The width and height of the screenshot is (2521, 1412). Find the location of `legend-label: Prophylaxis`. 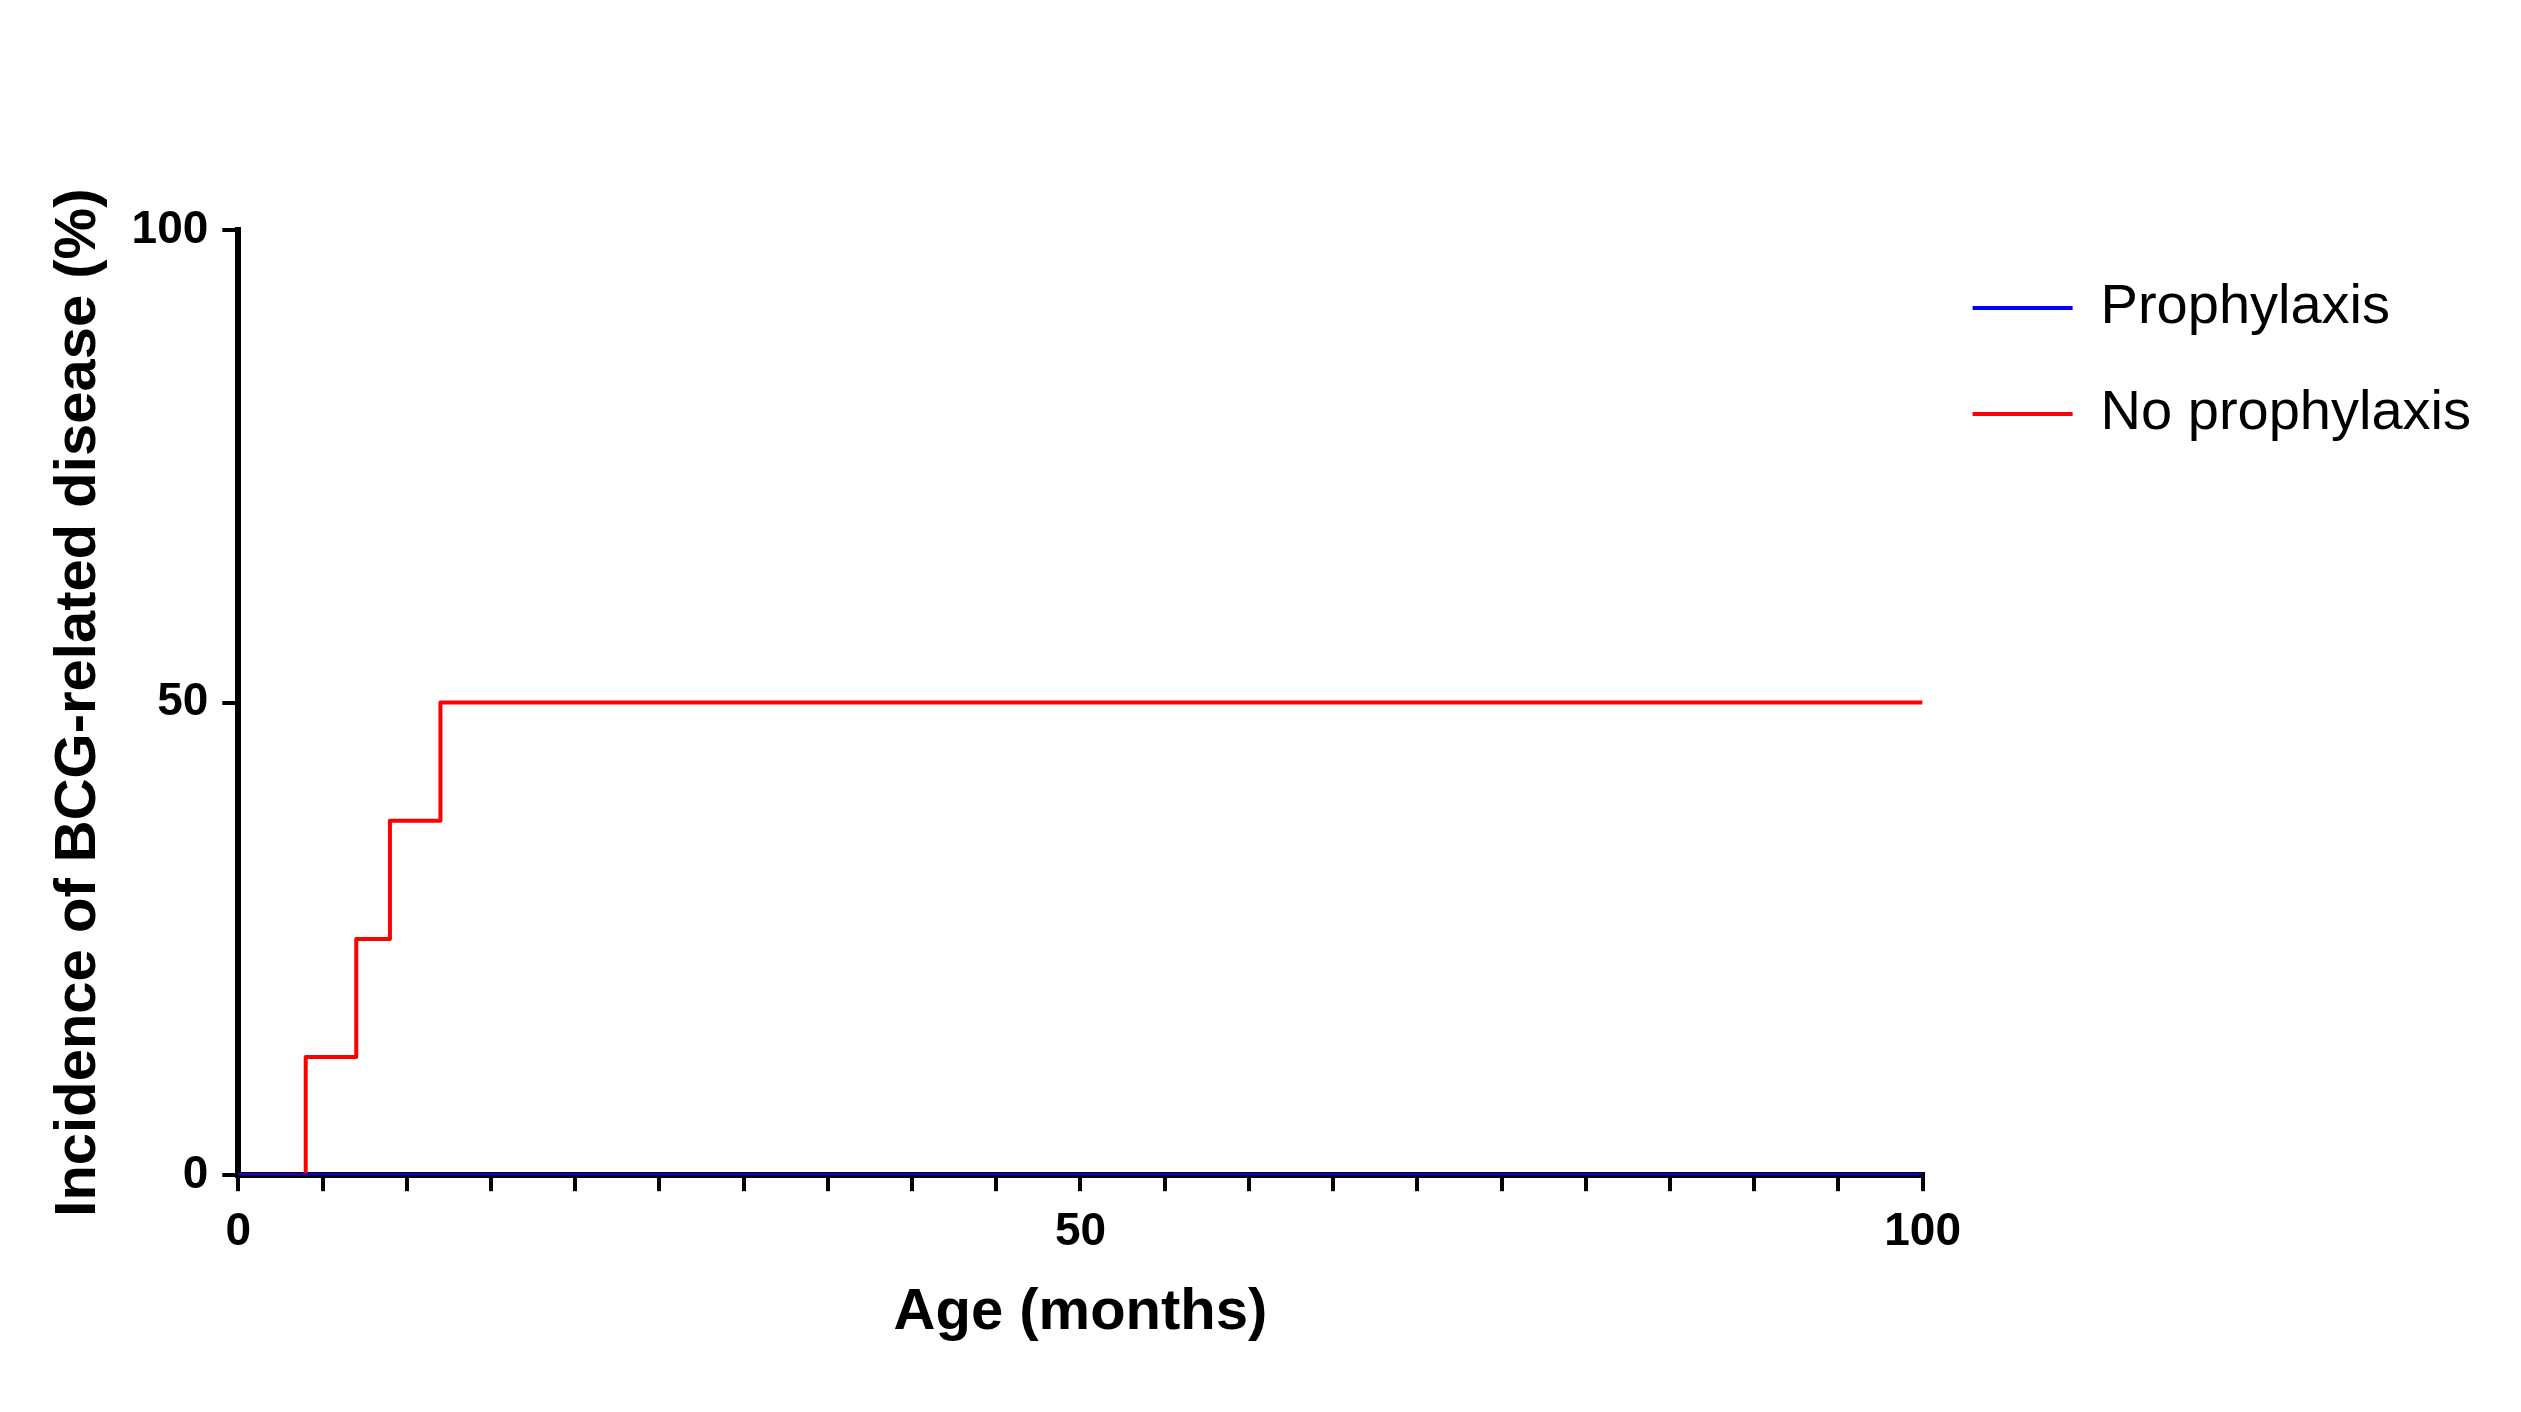

legend-label: Prophylaxis is located at coordinates (2245, 304).